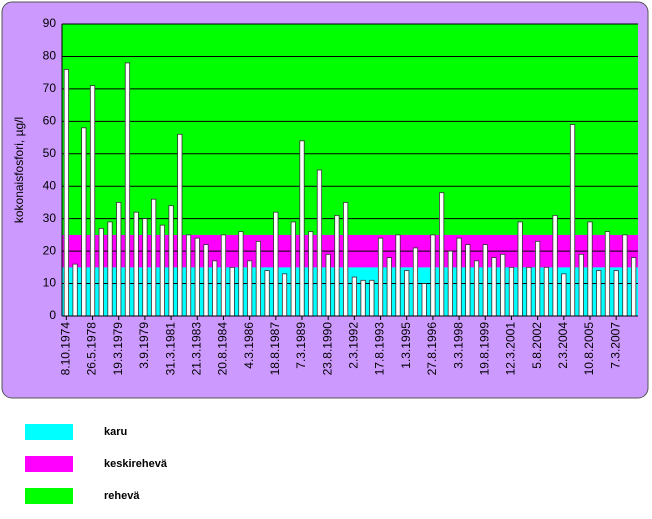 The width and height of the screenshot is (652, 519). What do you see at coordinates (563, 345) in the screenshot?
I see `x-tick-label: 2.3.2004` at bounding box center [563, 345].